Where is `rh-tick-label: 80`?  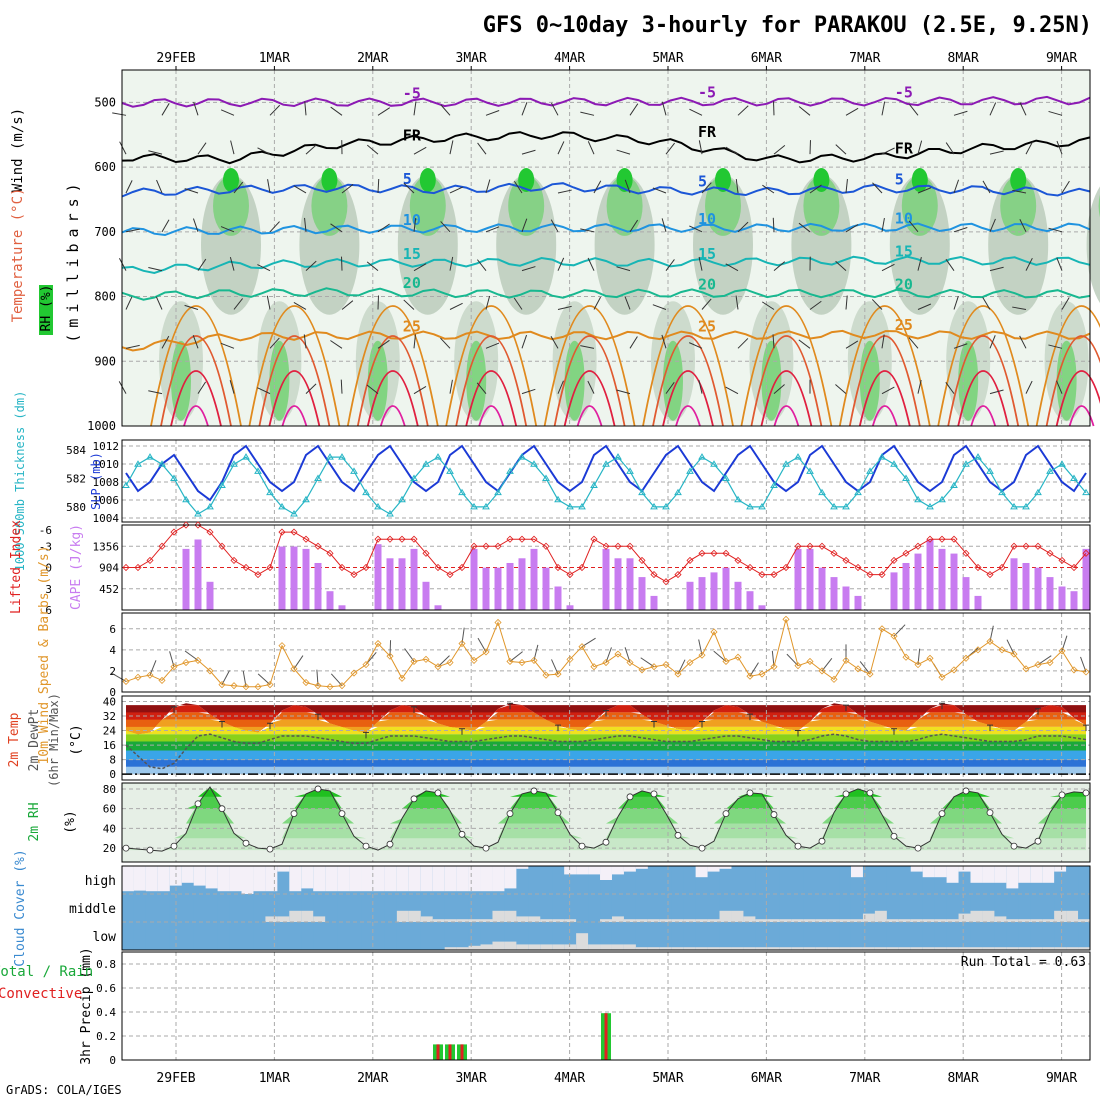
rh-tick-label: 80 is located at coordinates (109, 789).